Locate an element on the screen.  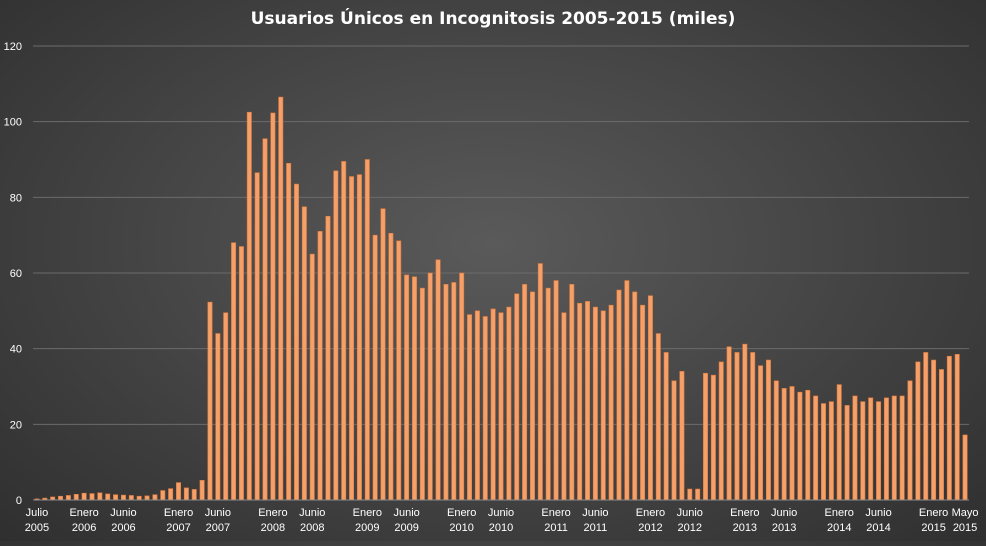
x-tick-label-month: Julio is located at coordinates (37, 513).